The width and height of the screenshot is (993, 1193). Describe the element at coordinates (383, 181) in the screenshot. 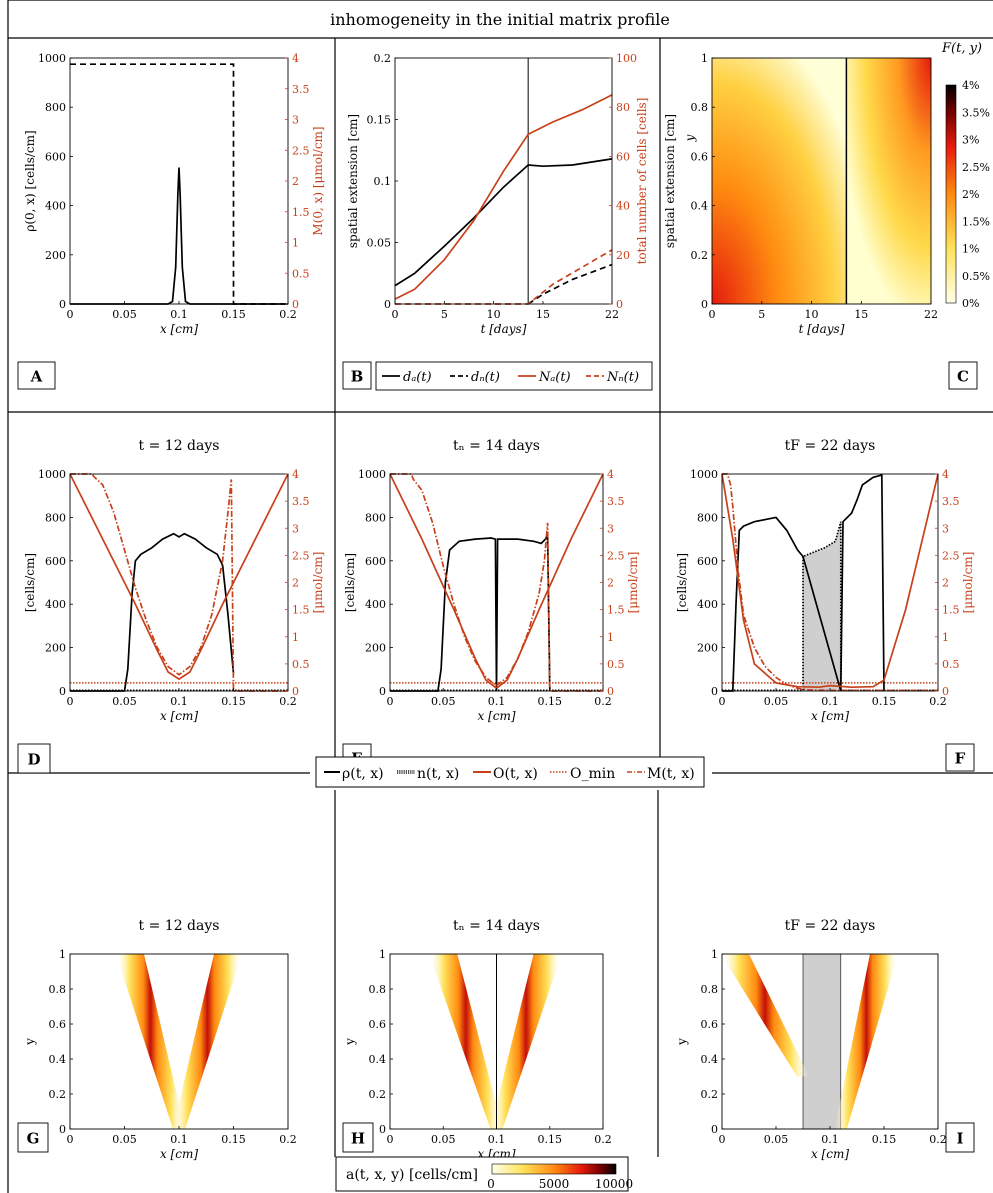

I see `y-tick-label: 0.1` at that location.